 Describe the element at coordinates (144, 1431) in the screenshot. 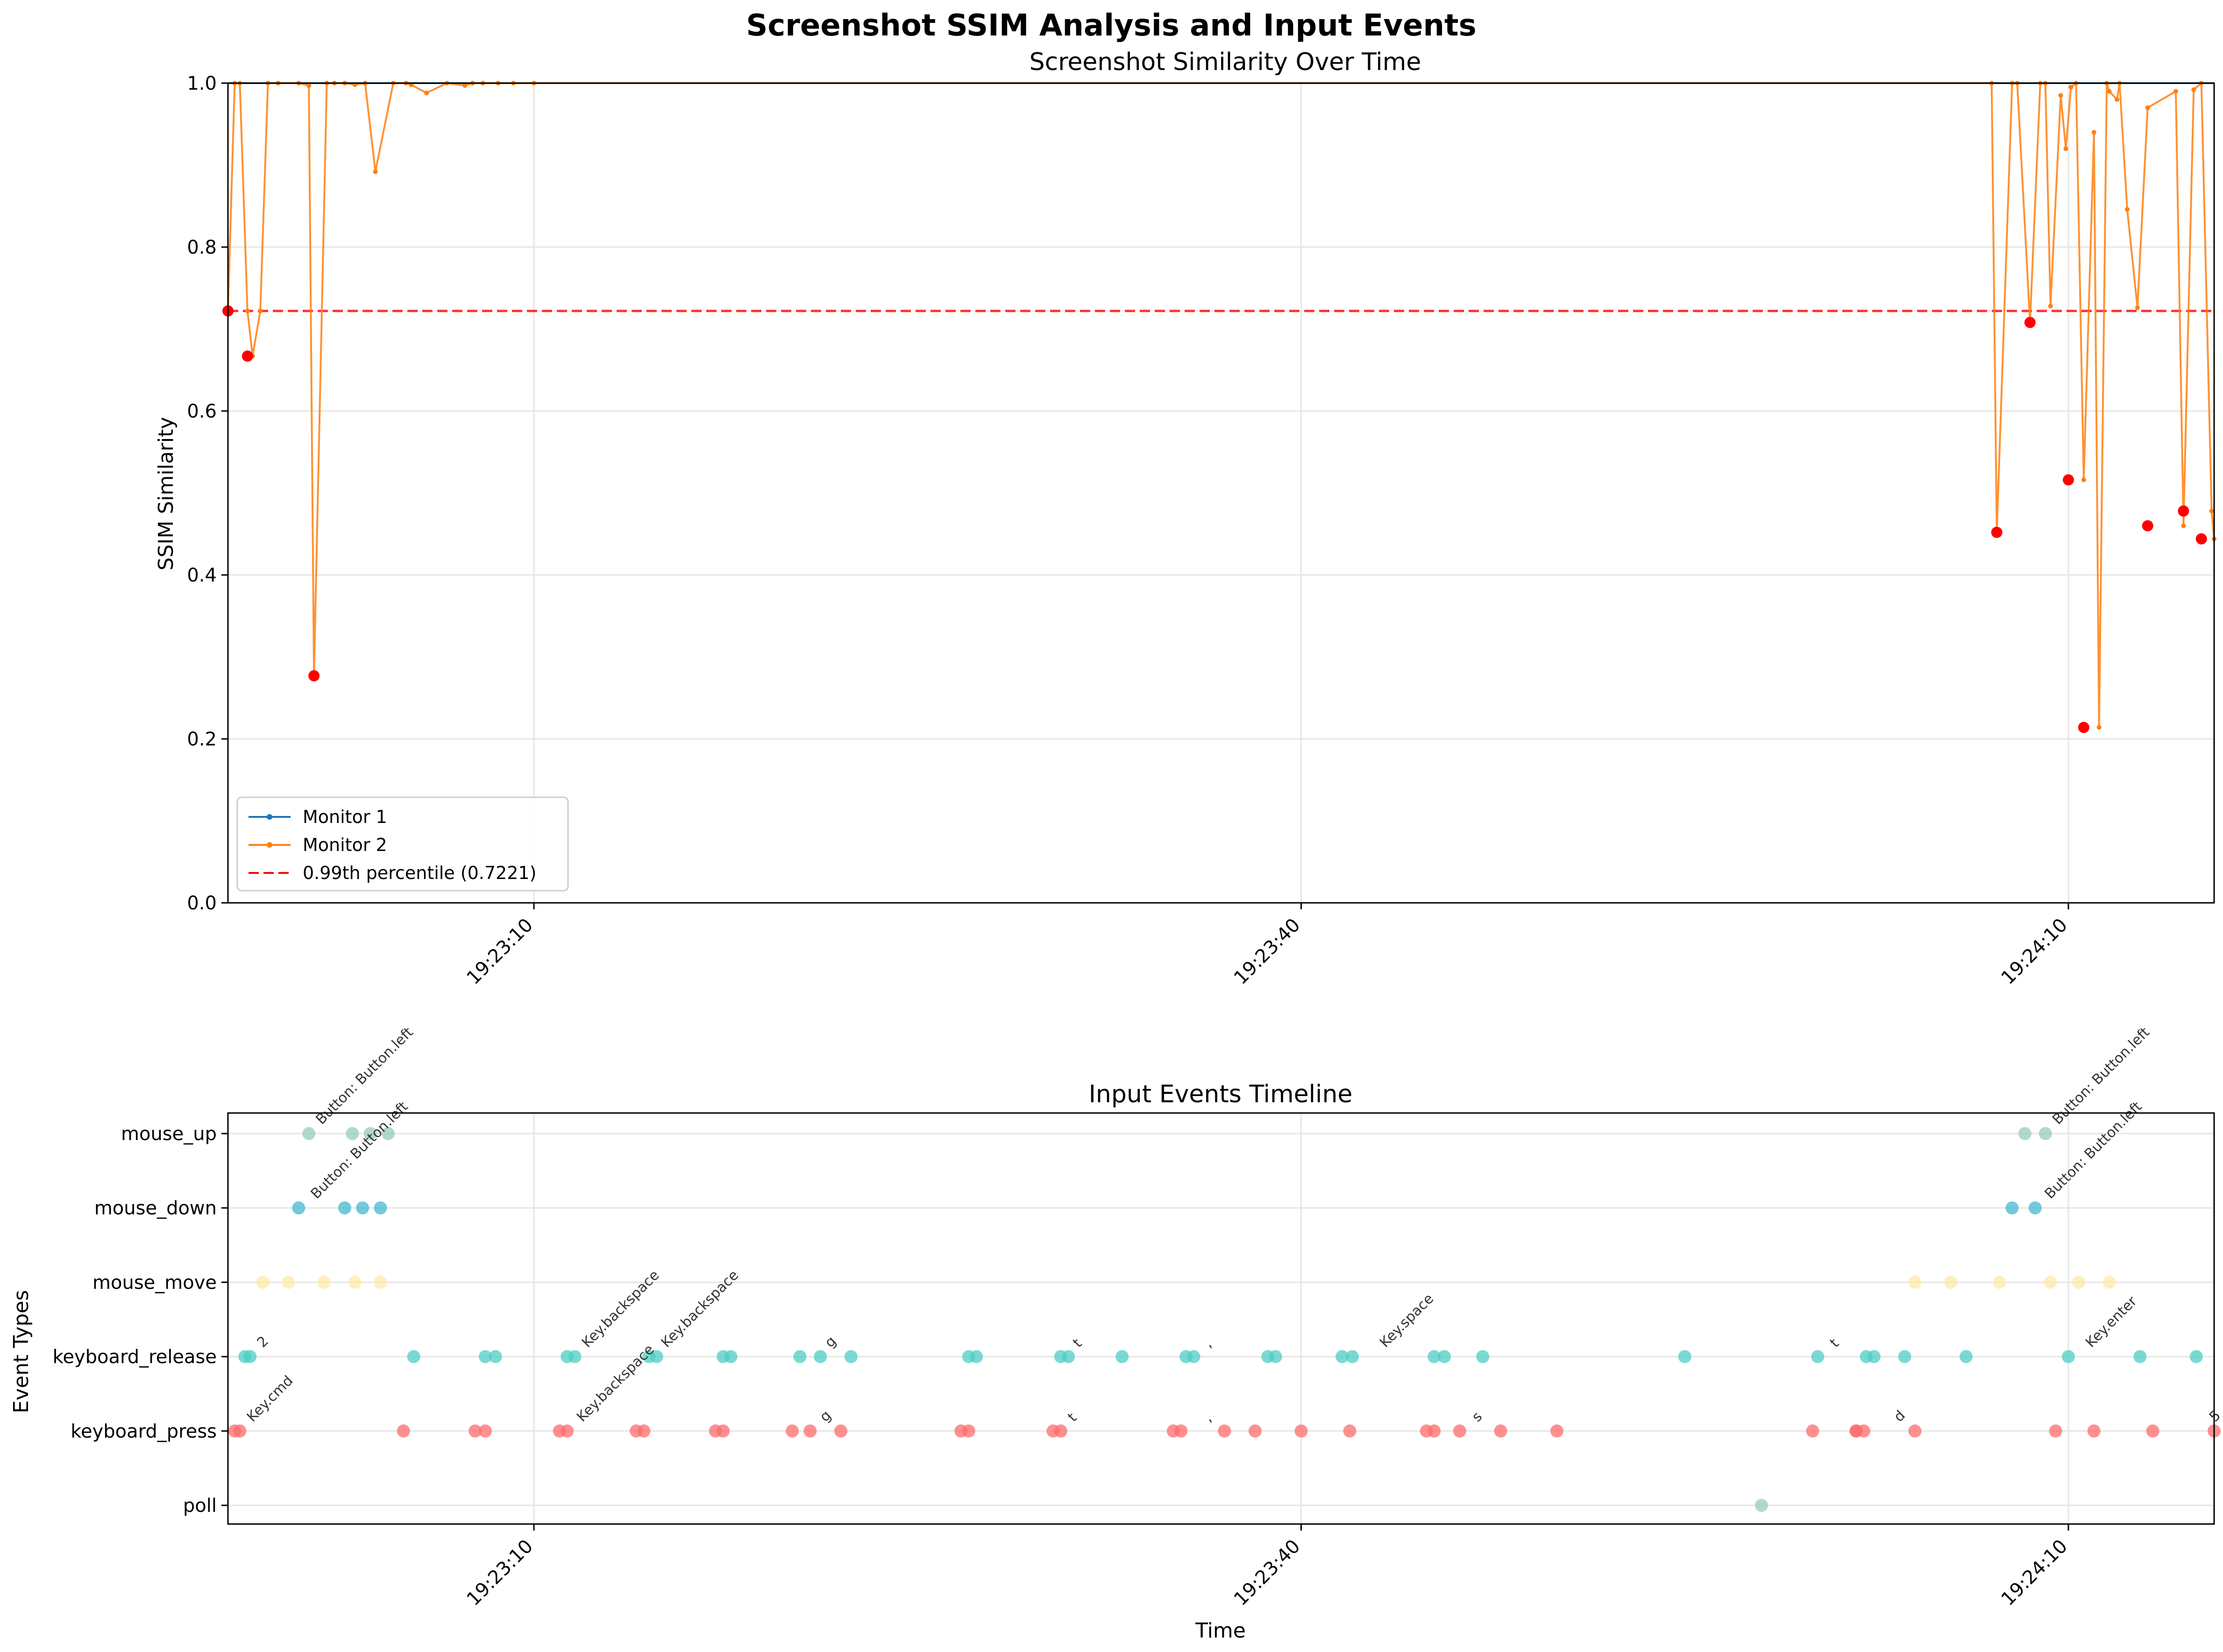

I see `events-y-tick-label: keyboard_press` at that location.